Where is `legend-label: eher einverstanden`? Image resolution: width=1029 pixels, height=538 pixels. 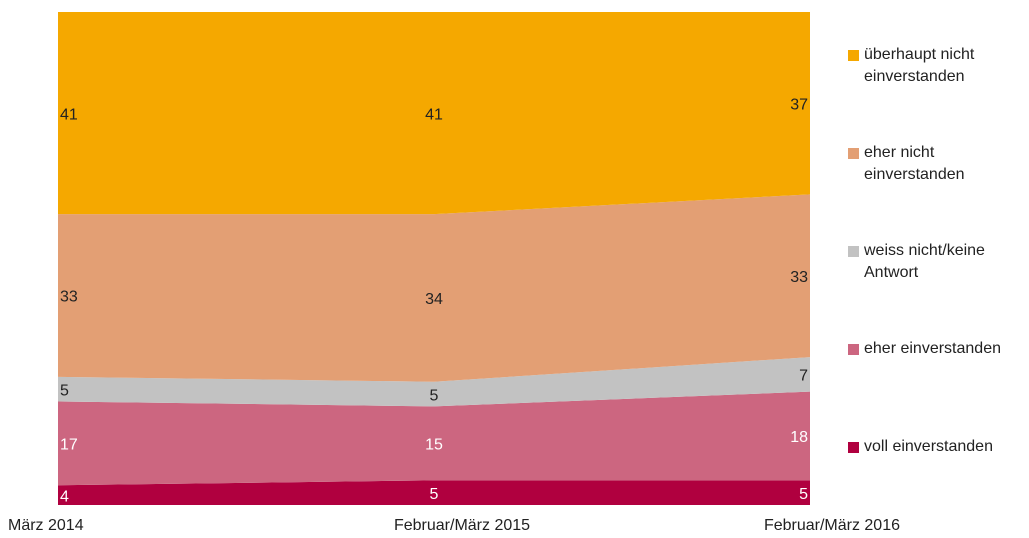
legend-label: eher einverstanden is located at coordinates (932, 348).